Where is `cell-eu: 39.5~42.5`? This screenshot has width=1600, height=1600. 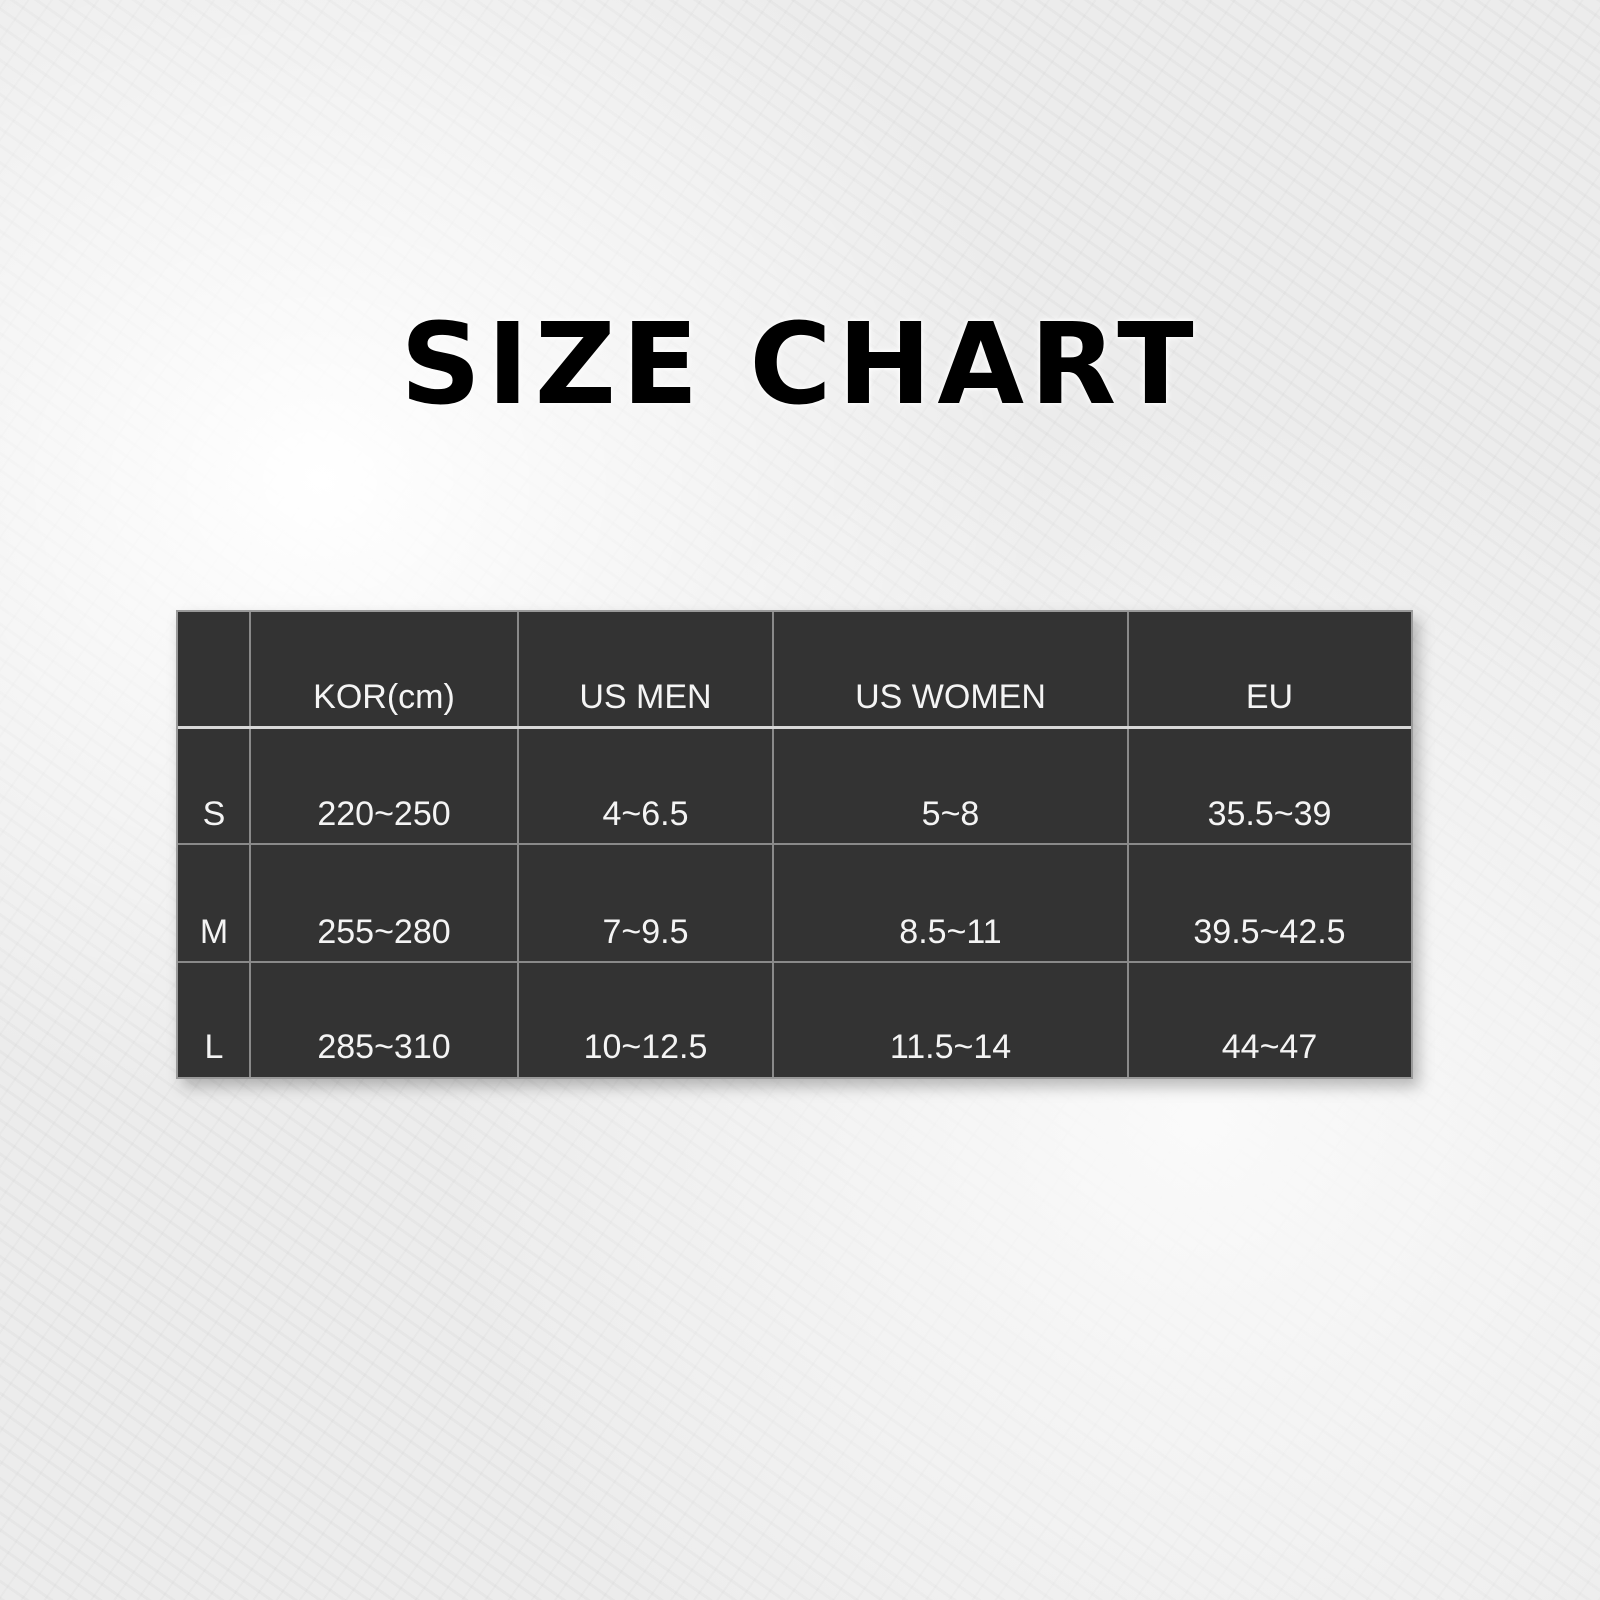 cell-eu: 39.5~42.5 is located at coordinates (1269, 932).